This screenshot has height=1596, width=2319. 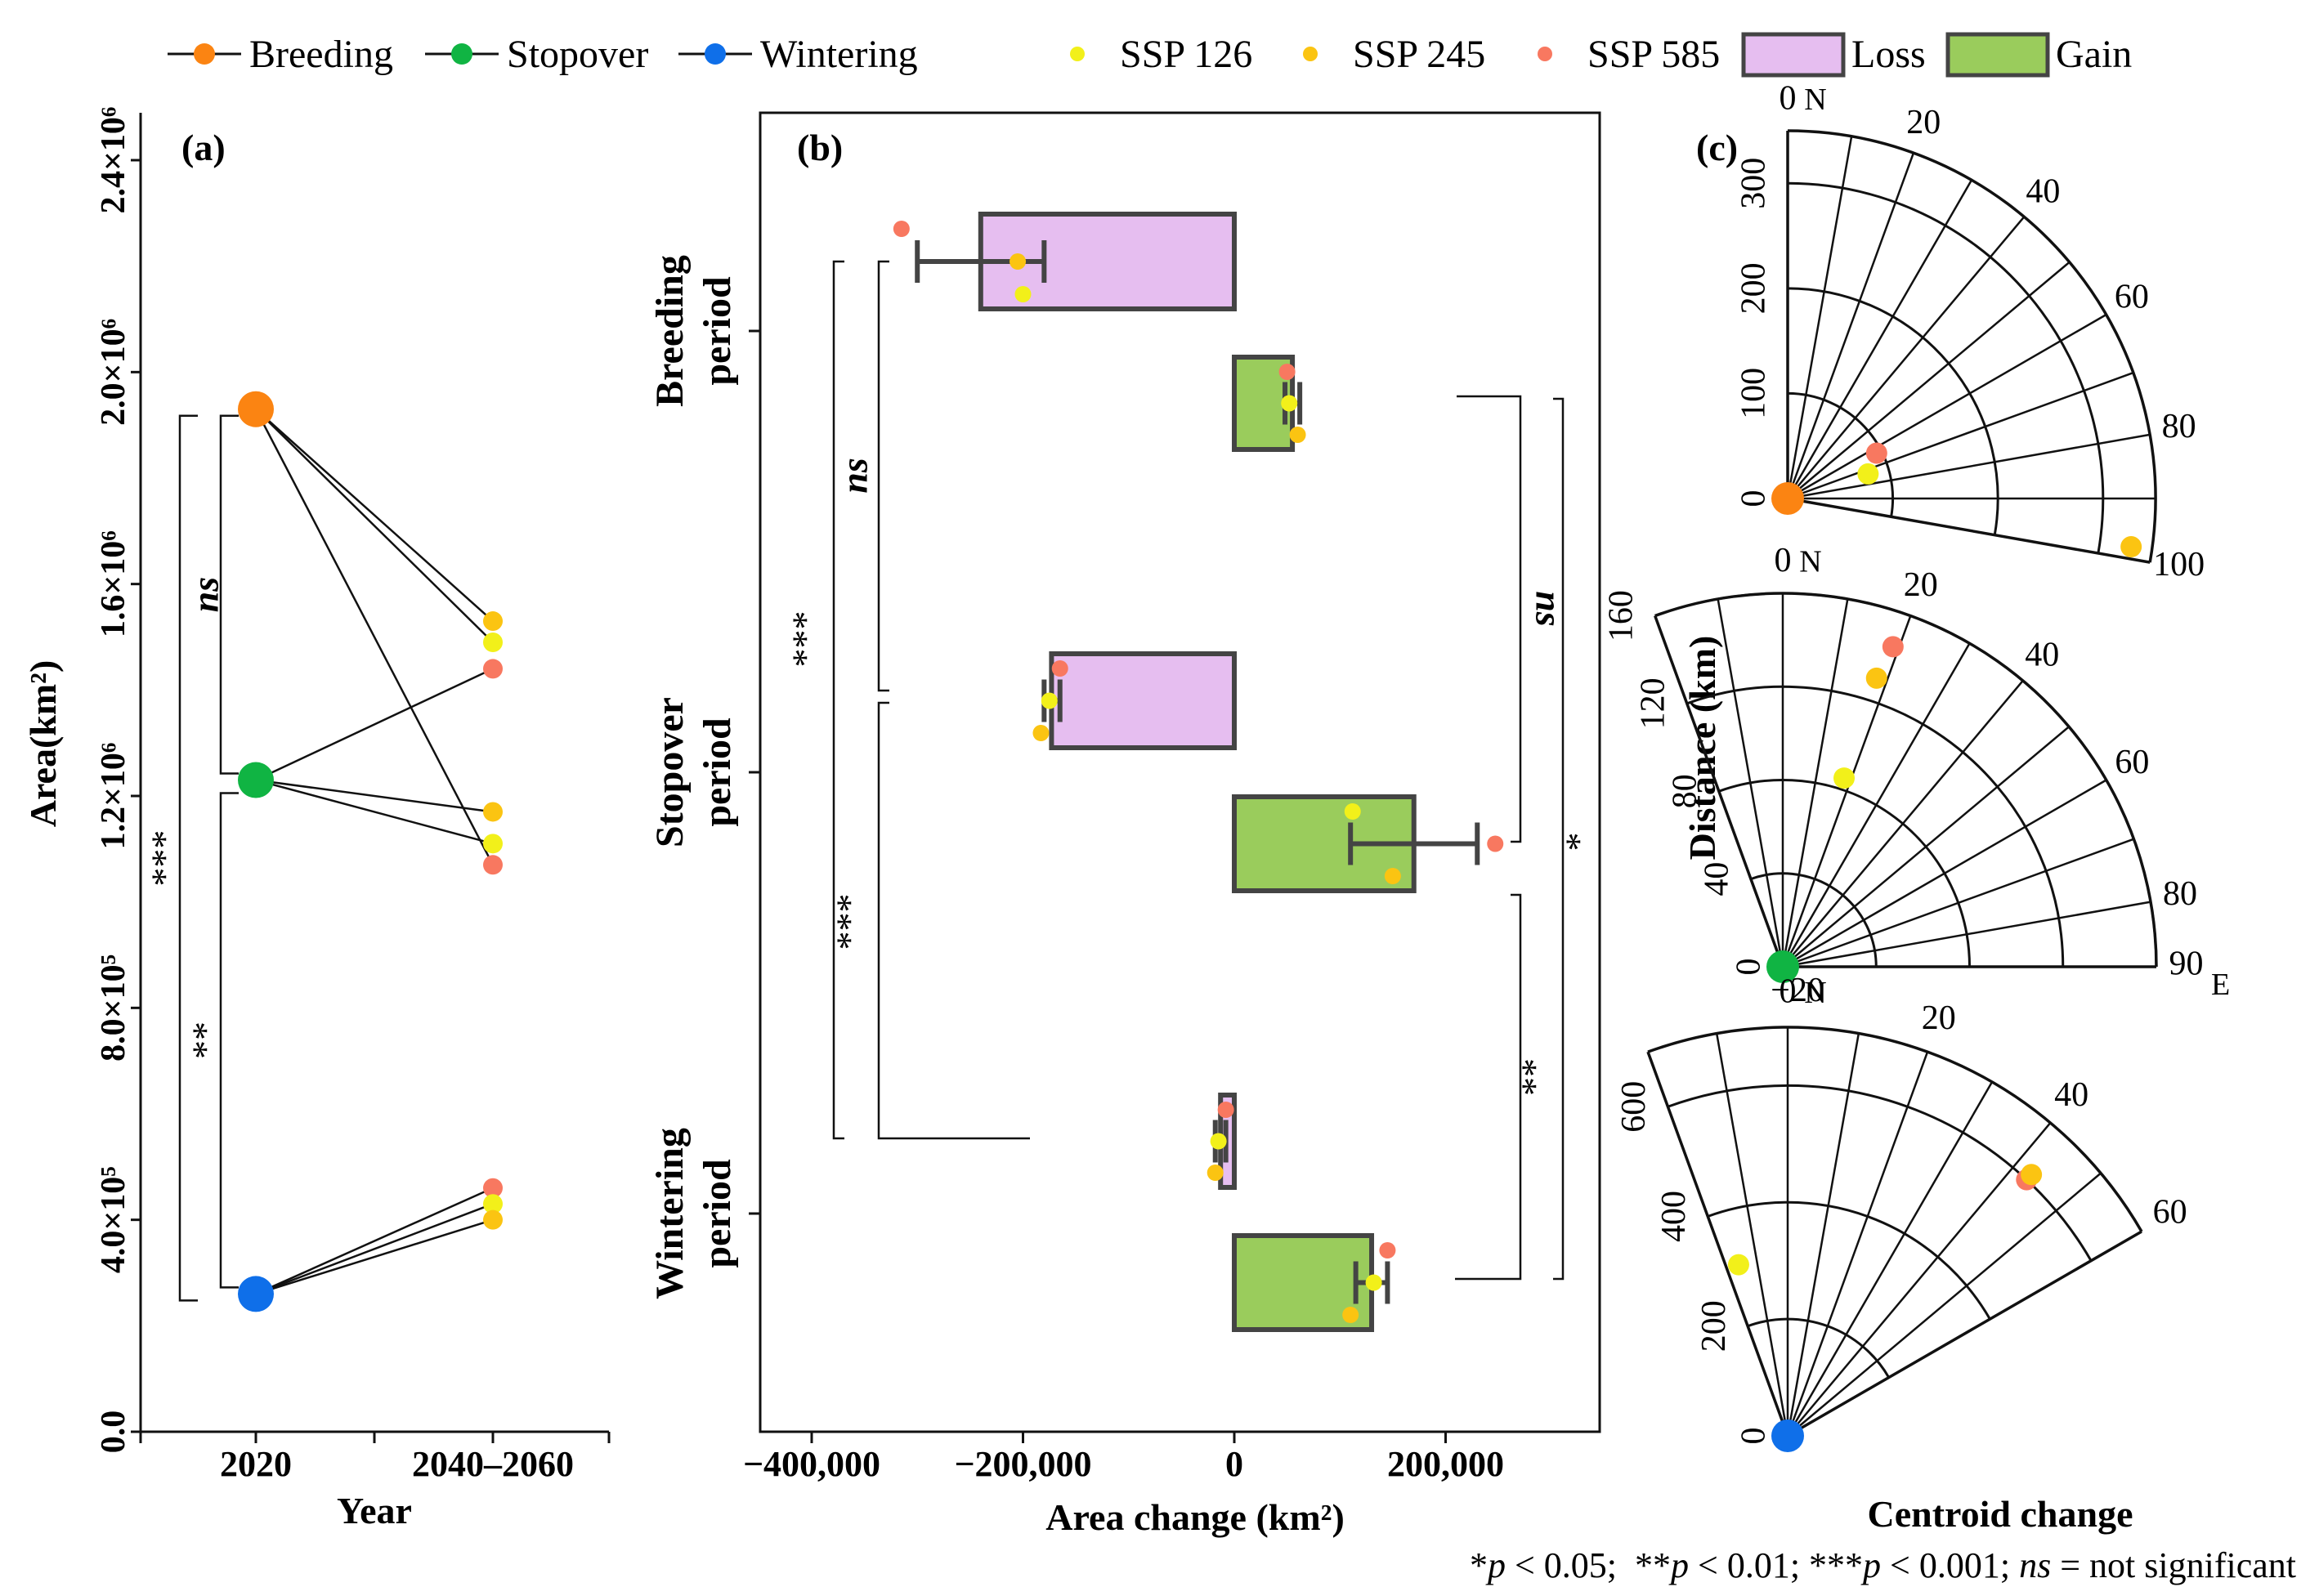 I want to click on angle-tick-label: 20, so click(x=1921, y=585).